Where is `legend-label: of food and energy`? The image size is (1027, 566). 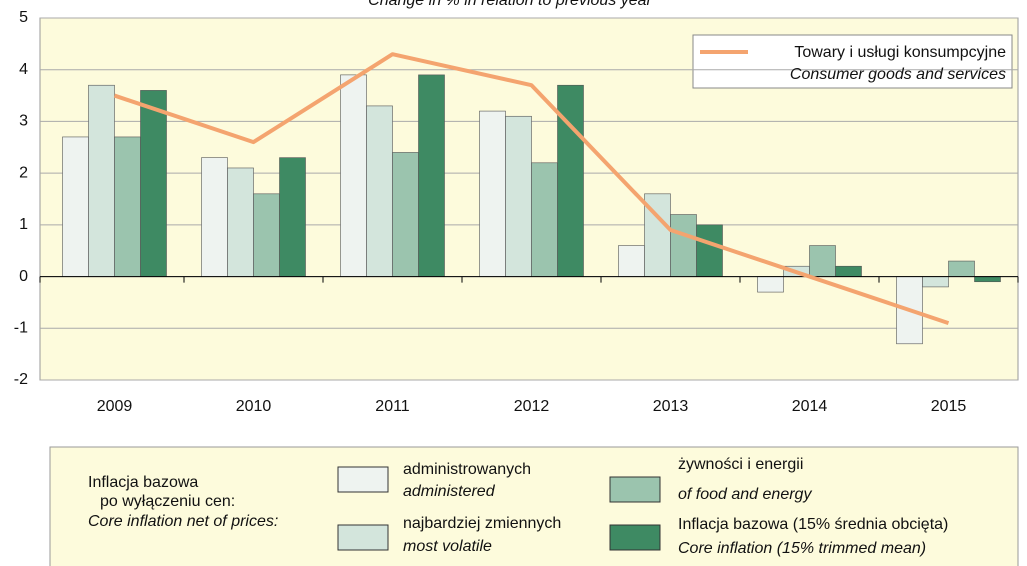 legend-label: of food and energy is located at coordinates (745, 494).